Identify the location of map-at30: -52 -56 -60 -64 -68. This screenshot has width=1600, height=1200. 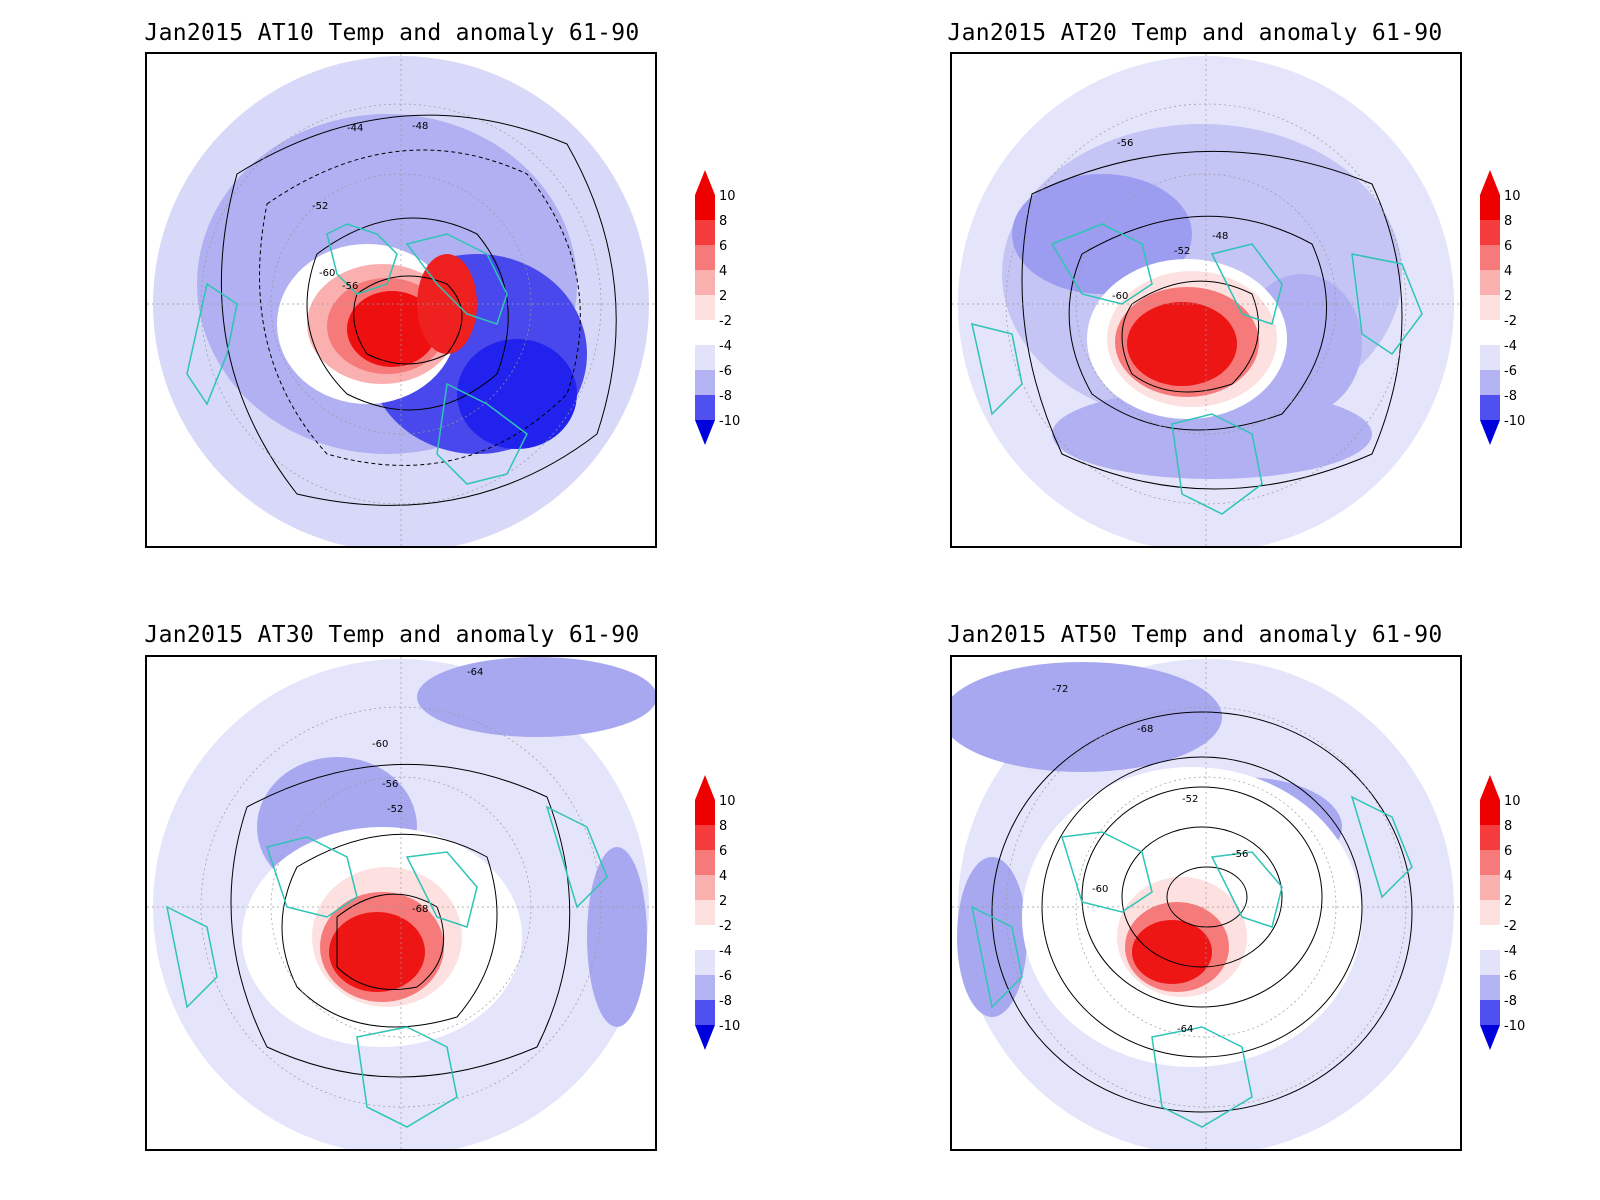
(401, 903).